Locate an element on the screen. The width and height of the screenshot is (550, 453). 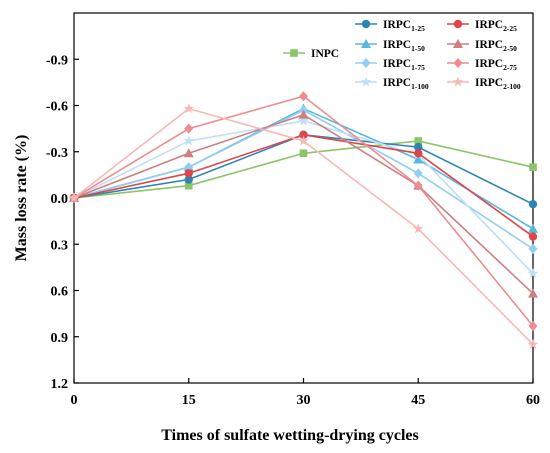
legend-label: IRPC2-25 is located at coordinates (496, 26).